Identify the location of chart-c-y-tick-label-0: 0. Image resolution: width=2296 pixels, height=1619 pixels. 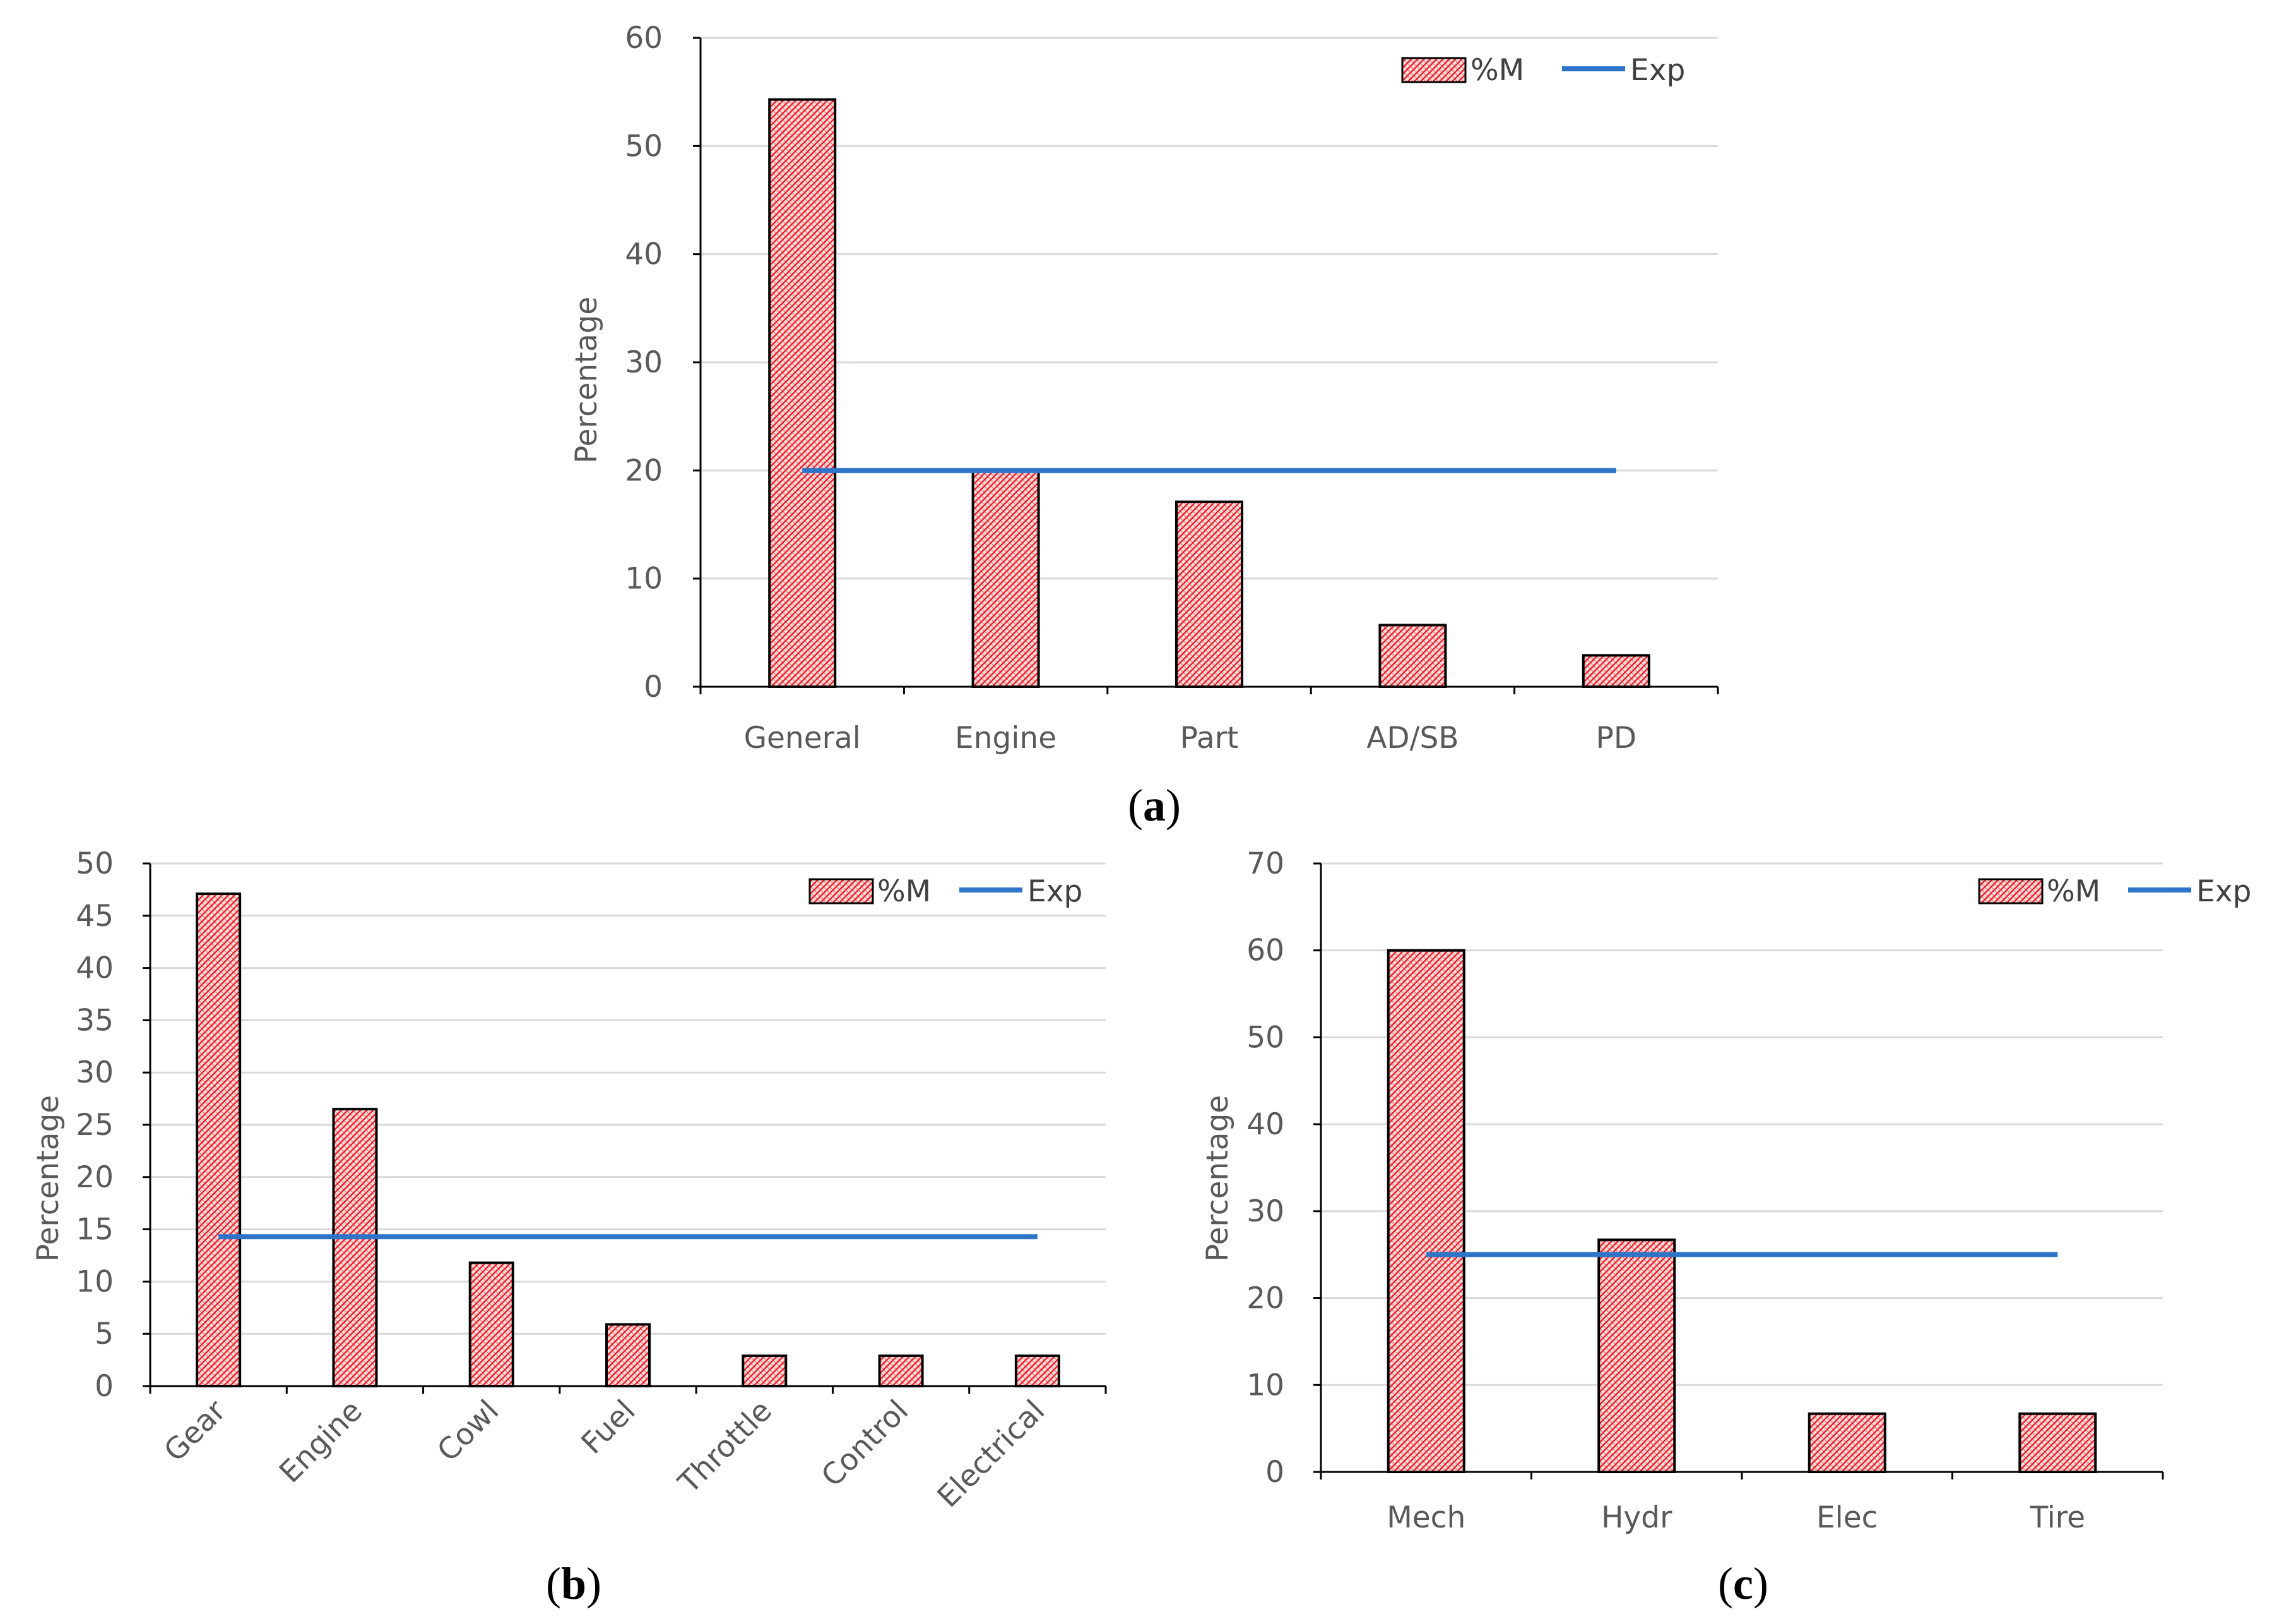
(1274, 1472).